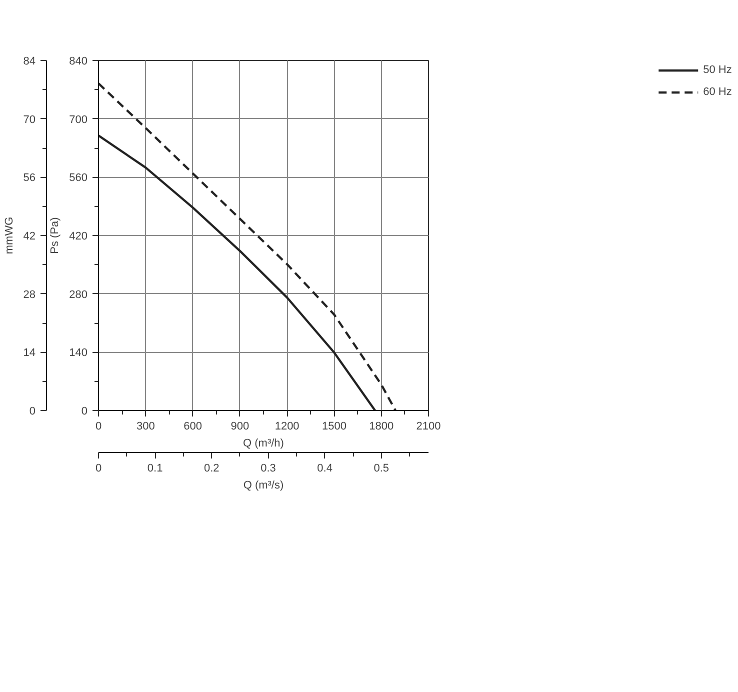 Image resolution: width=738 pixels, height=692 pixels. What do you see at coordinates (29, 120) in the screenshot?
I see `y2-tick-label: 70` at bounding box center [29, 120].